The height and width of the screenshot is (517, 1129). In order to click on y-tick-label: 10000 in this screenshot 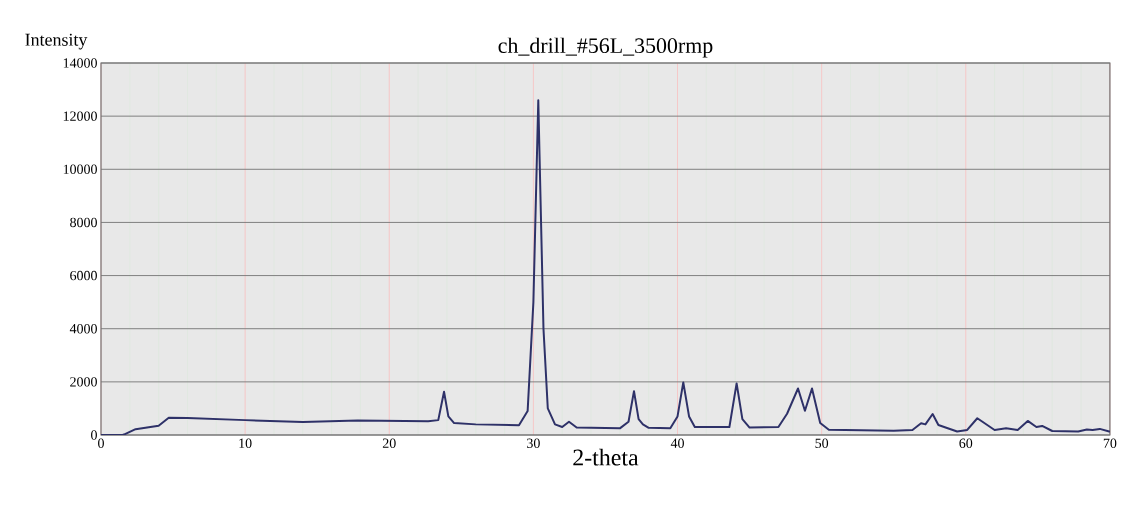, I will do `click(80, 169)`.